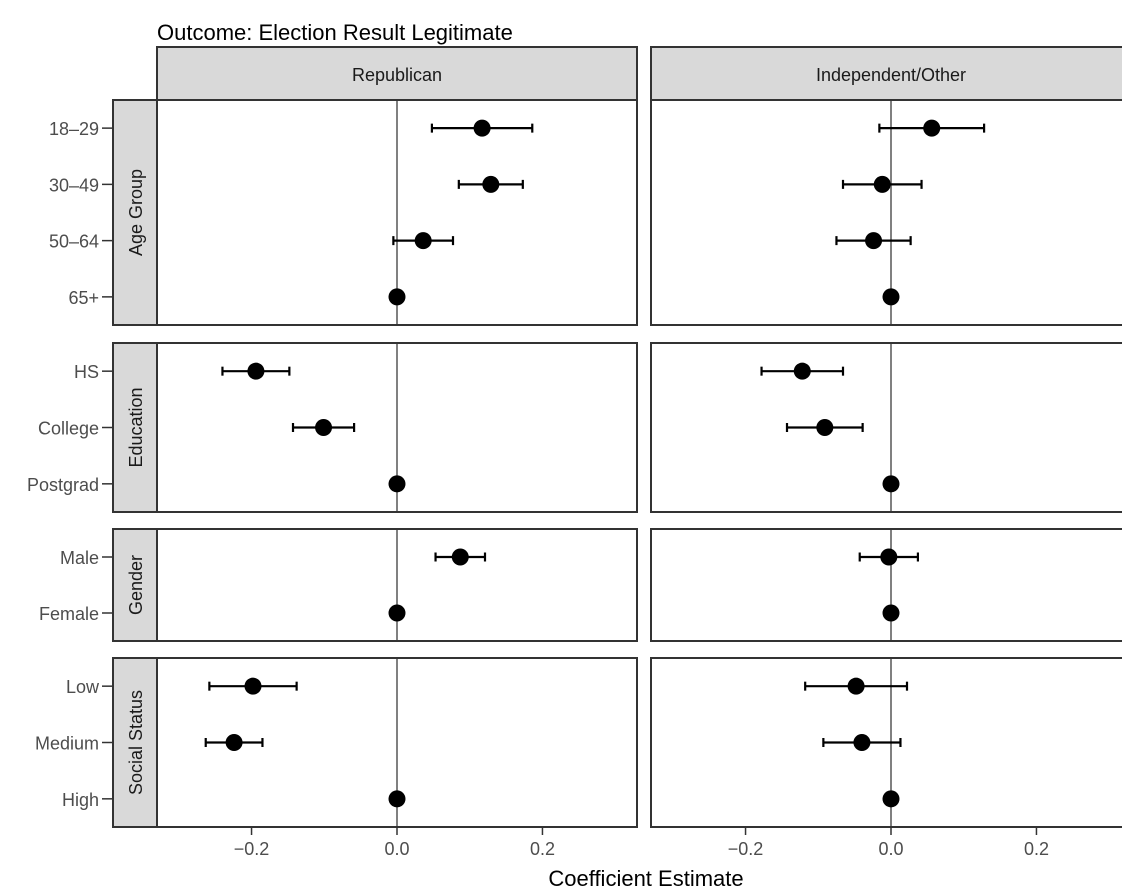  Describe the element at coordinates (886, 742) in the screenshot. I see `panel-social-status-independent-other` at that location.